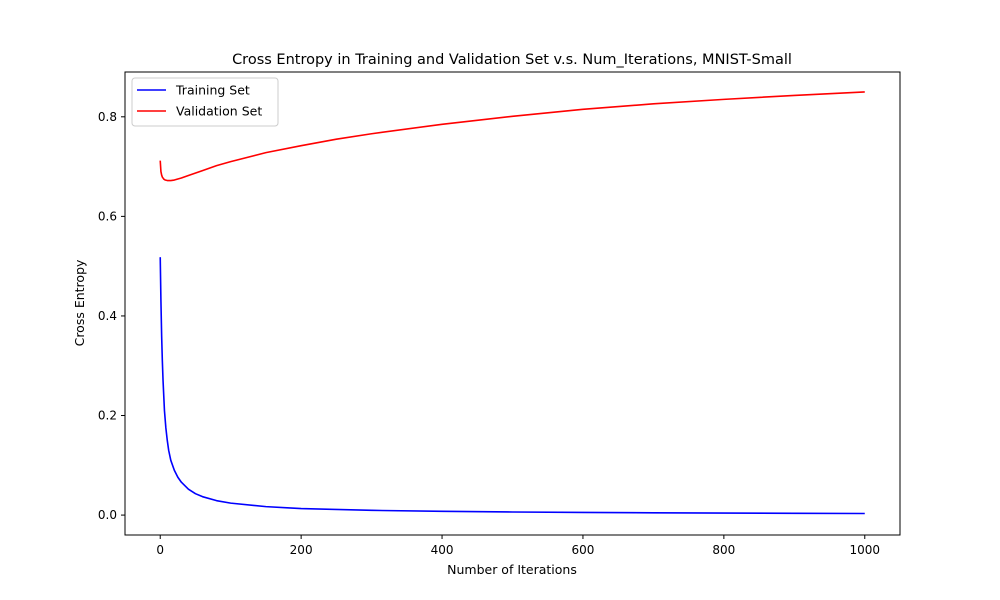  What do you see at coordinates (79, 302) in the screenshot?
I see `y-axis-label: Cross Entropy` at bounding box center [79, 302].